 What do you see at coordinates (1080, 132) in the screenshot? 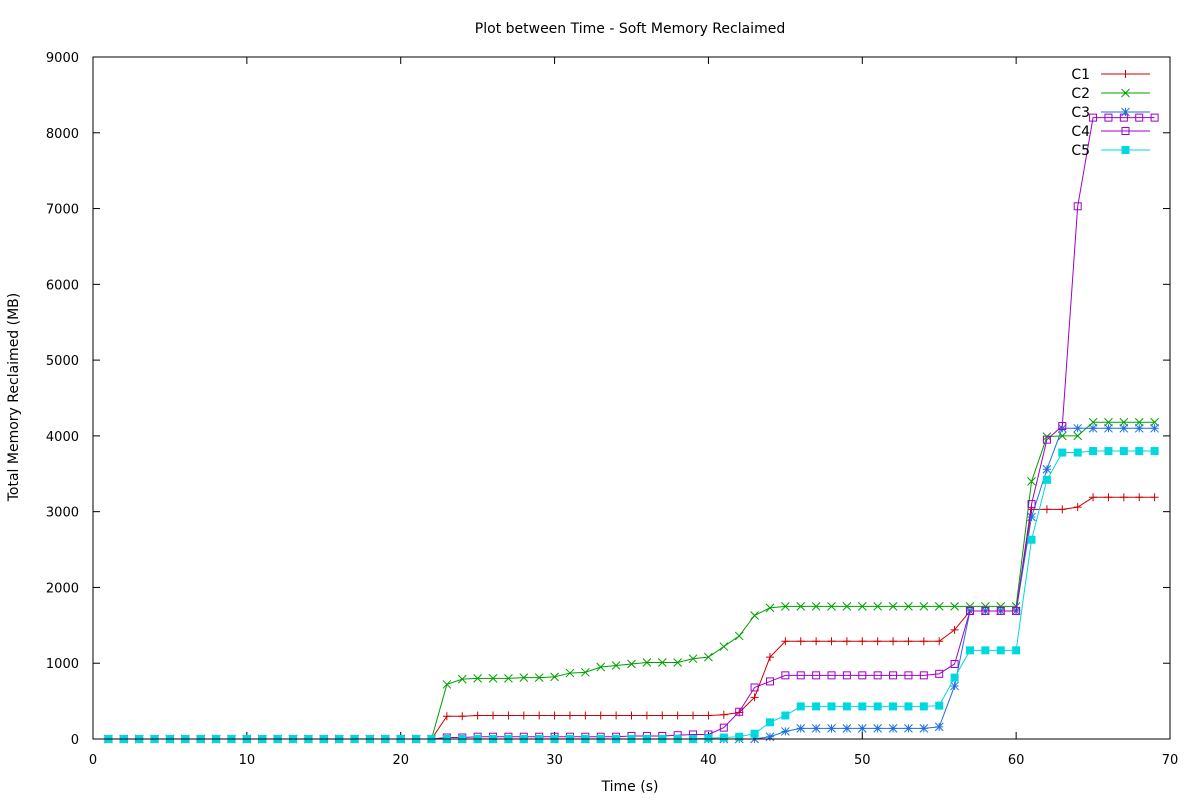
I see `legend-label: C4` at bounding box center [1080, 132].